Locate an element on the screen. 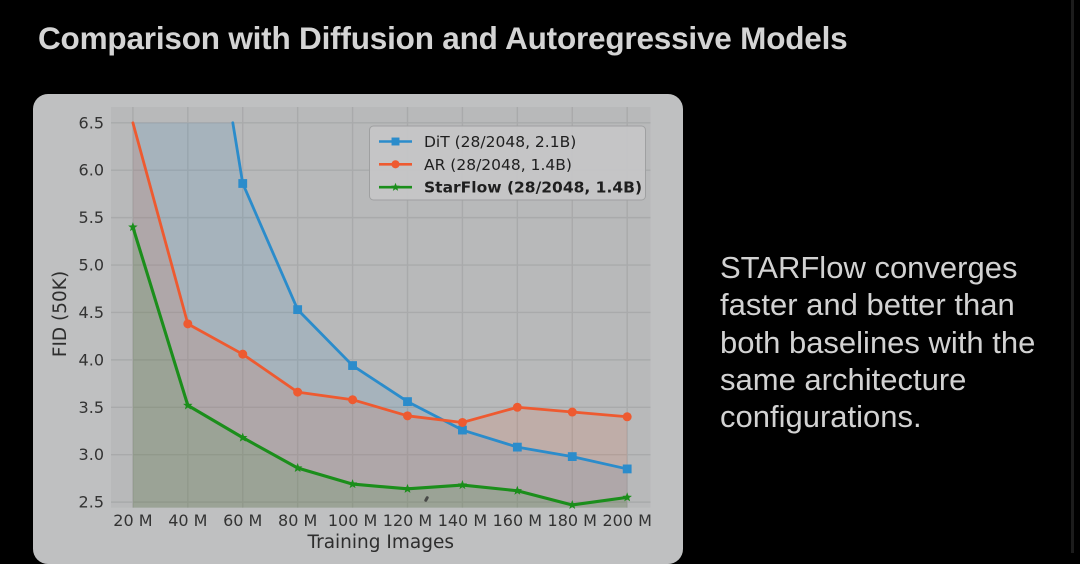  x-axis-label: Training Images is located at coordinates (380, 542).